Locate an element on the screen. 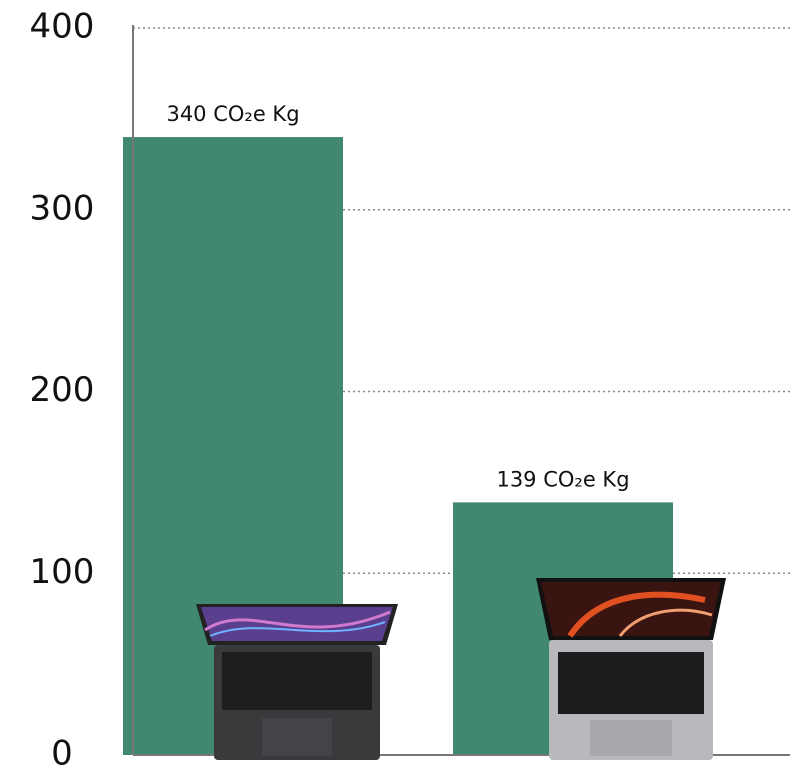  y-tick-label: 0 is located at coordinates (62, 753).